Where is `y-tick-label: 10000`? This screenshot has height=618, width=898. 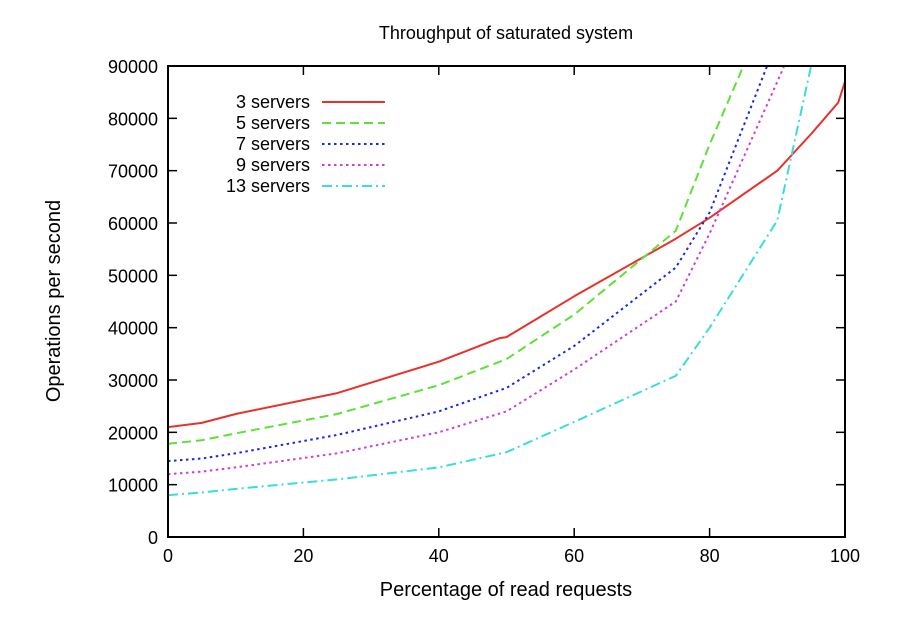 y-tick-label: 10000 is located at coordinates (133, 486).